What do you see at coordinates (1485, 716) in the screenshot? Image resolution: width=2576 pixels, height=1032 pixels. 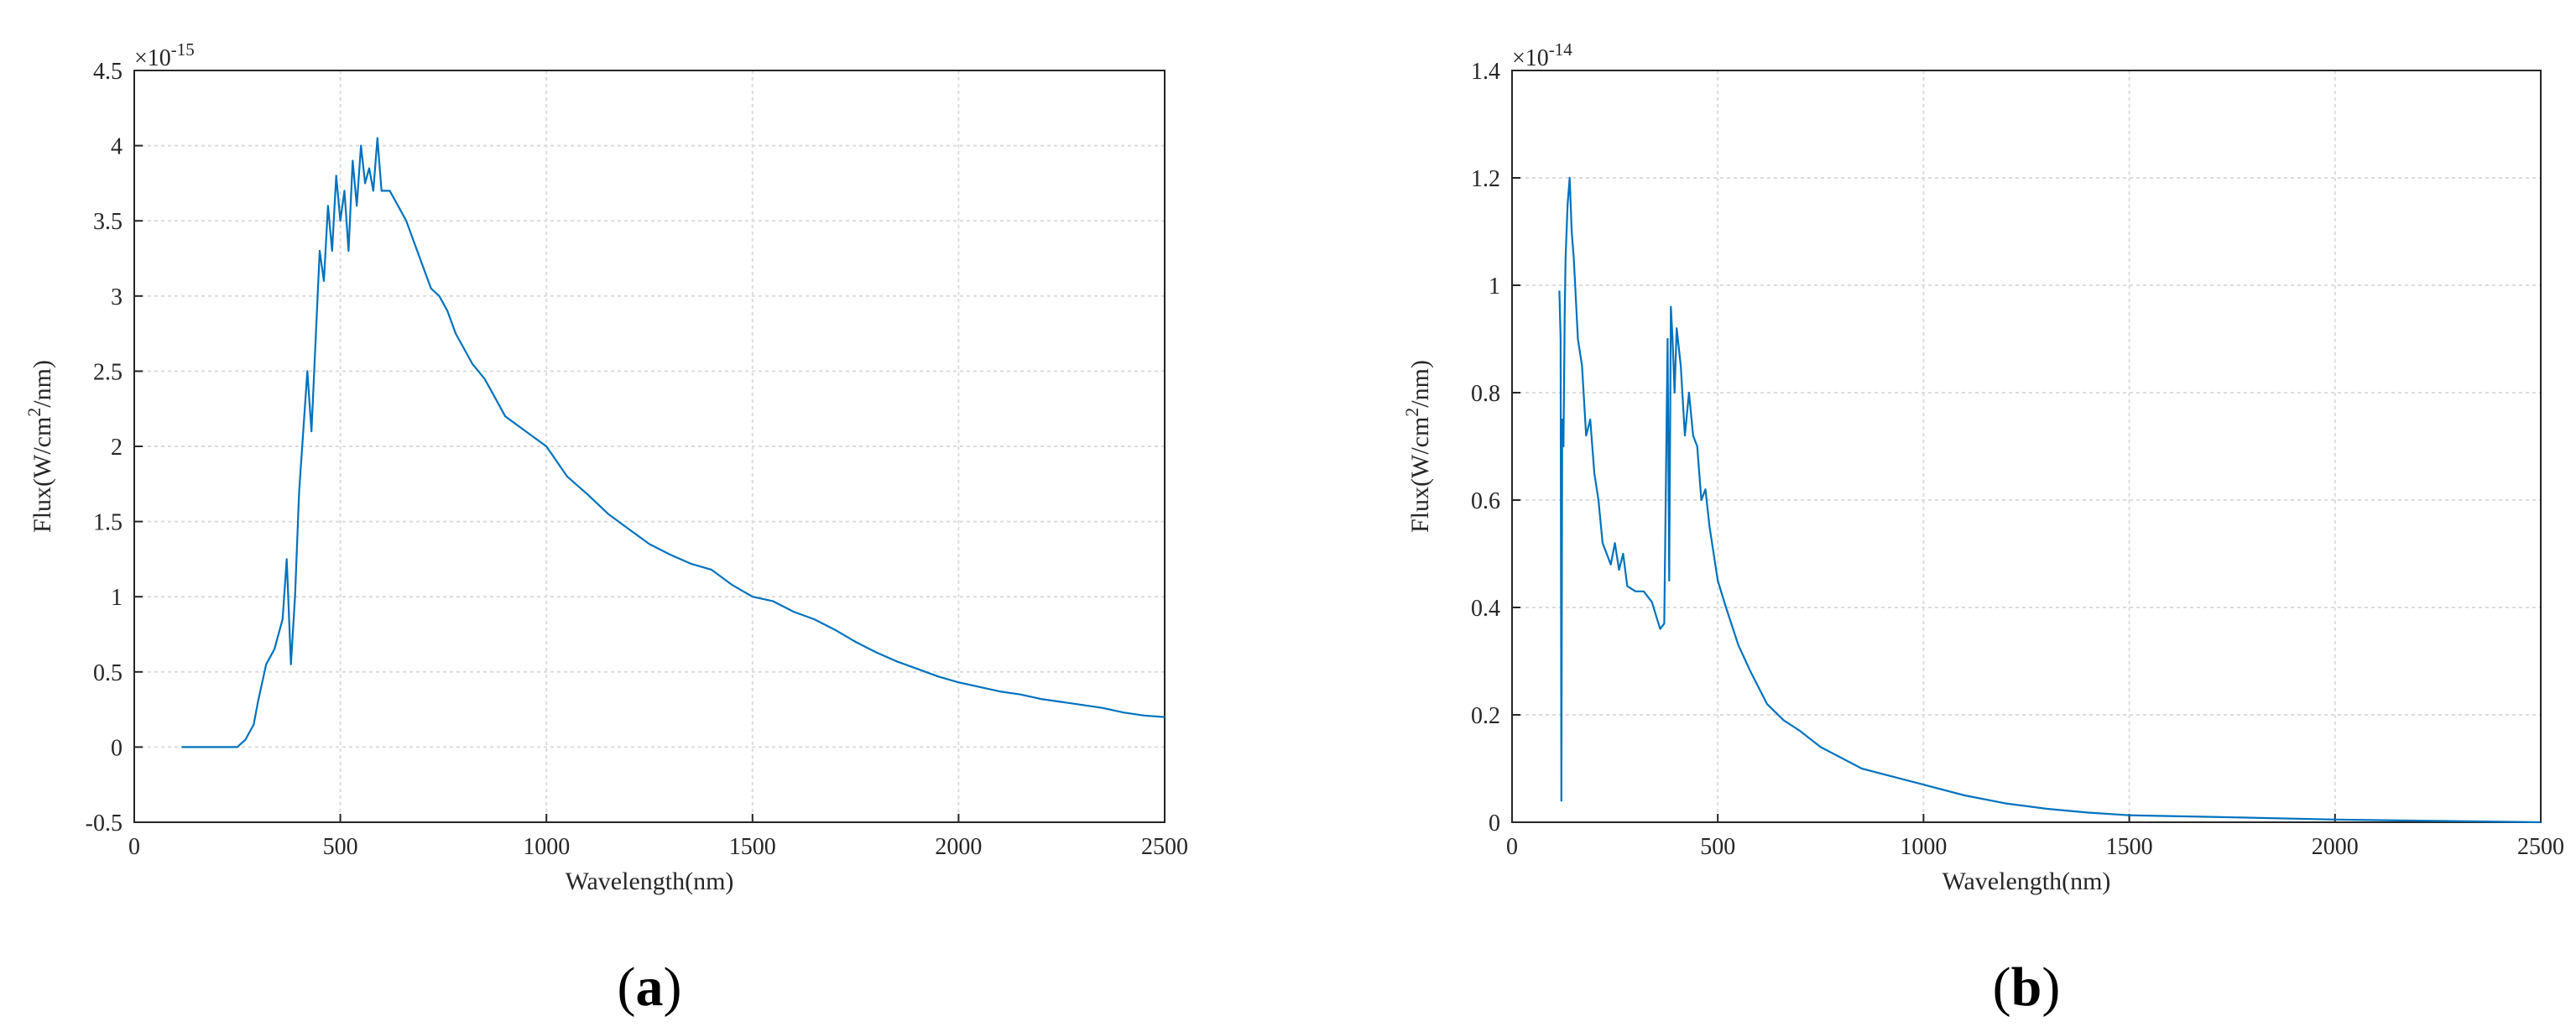 I see `y-tick-label: 0.2` at bounding box center [1485, 716].